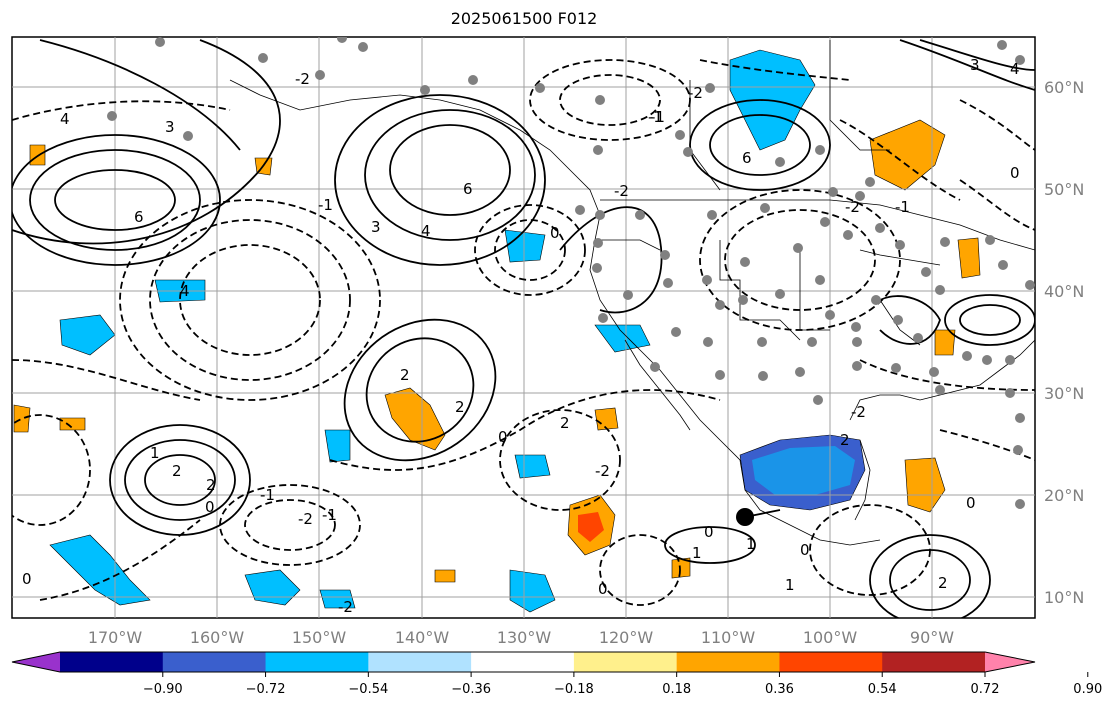  Describe the element at coordinates (471, 689) in the screenshot. I see `colorbar-tick-label: −0.36` at that location.